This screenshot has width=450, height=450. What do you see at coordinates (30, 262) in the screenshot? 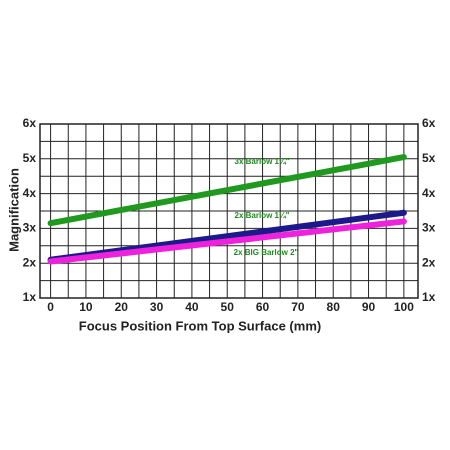
I see `y-tick-label: 2x` at bounding box center [30, 262].